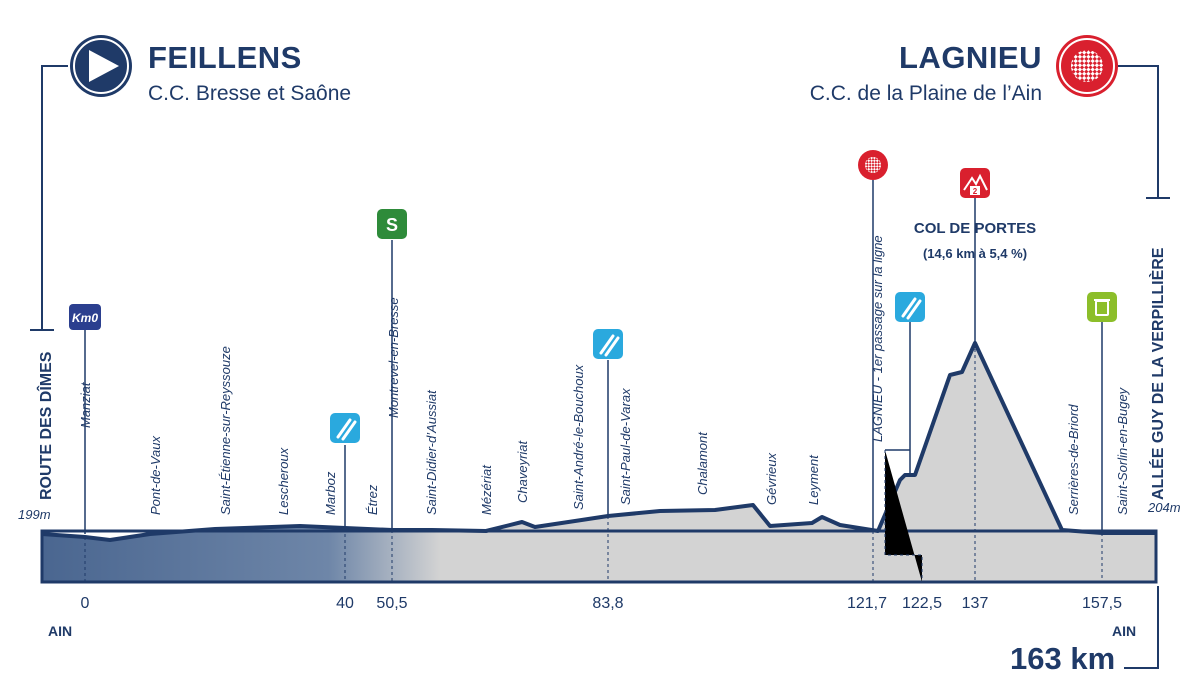 The image size is (1198, 699). Describe the element at coordinates (1122, 450) in the screenshot. I see `place-label: Saint-Sorlin-en-Bugey` at that location.